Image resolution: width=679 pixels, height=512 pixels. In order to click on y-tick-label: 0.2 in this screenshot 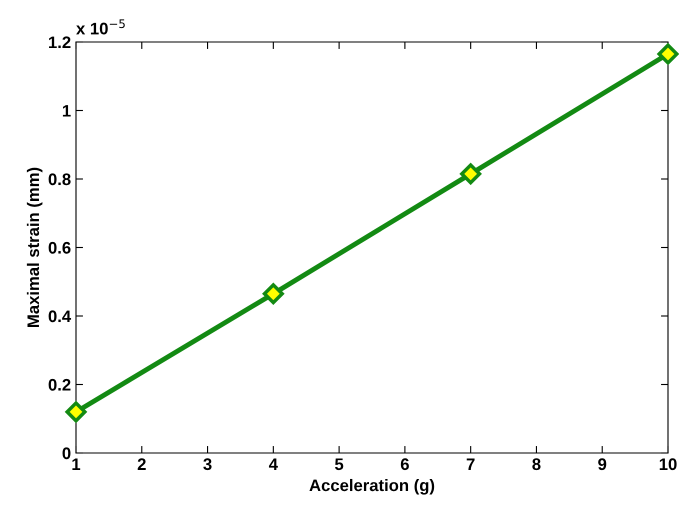, I will do `click(59, 384)`.